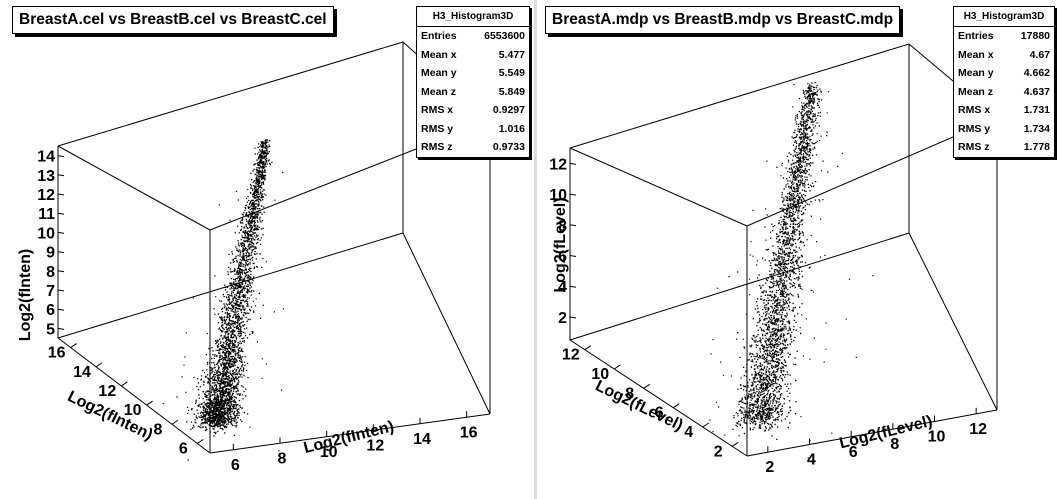 The image size is (1057, 499). What do you see at coordinates (976, 91) in the screenshot?
I see `stats-label: Mean z` at bounding box center [976, 91].